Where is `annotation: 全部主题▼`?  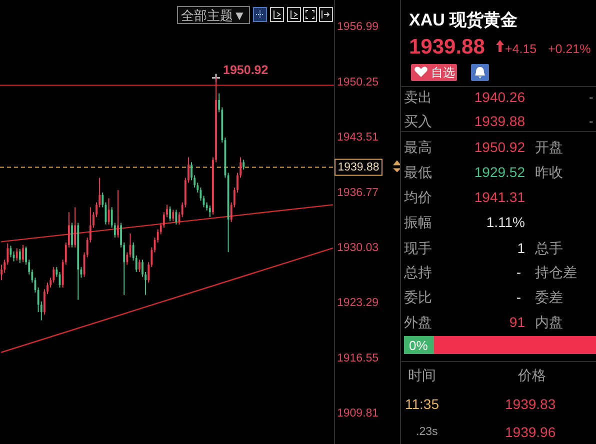
annotation: 全部主题▼ is located at coordinates (213, 15).